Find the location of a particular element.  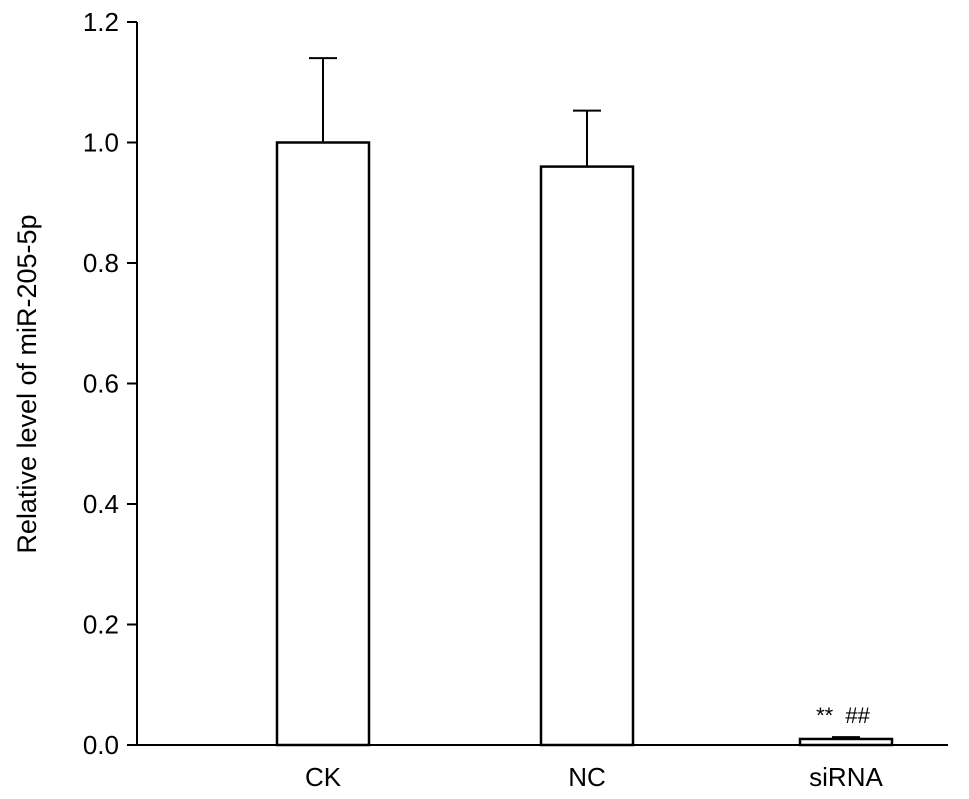

y-tick-label: 0.0 is located at coordinates (101, 745).